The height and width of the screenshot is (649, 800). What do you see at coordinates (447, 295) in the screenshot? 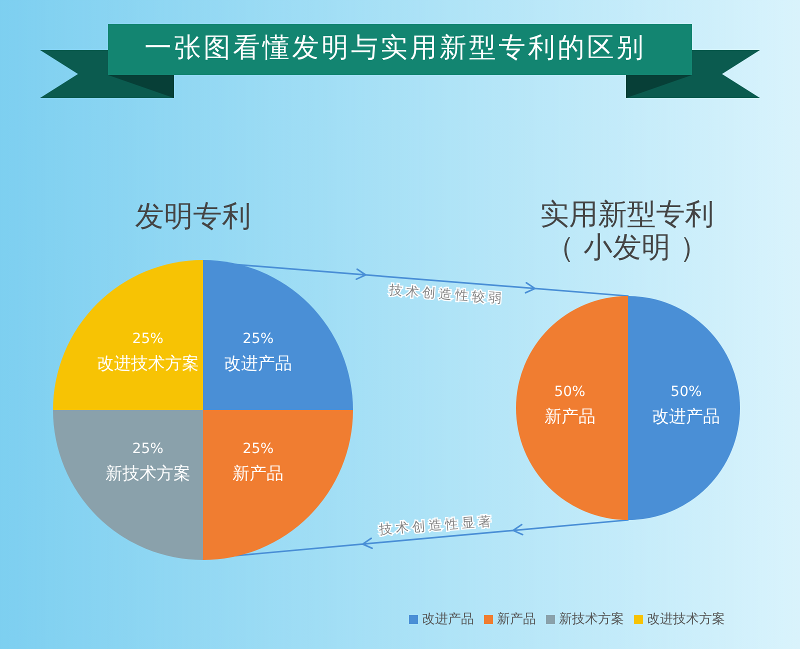
I see `text: 技术创造性较弱` at bounding box center [447, 295].